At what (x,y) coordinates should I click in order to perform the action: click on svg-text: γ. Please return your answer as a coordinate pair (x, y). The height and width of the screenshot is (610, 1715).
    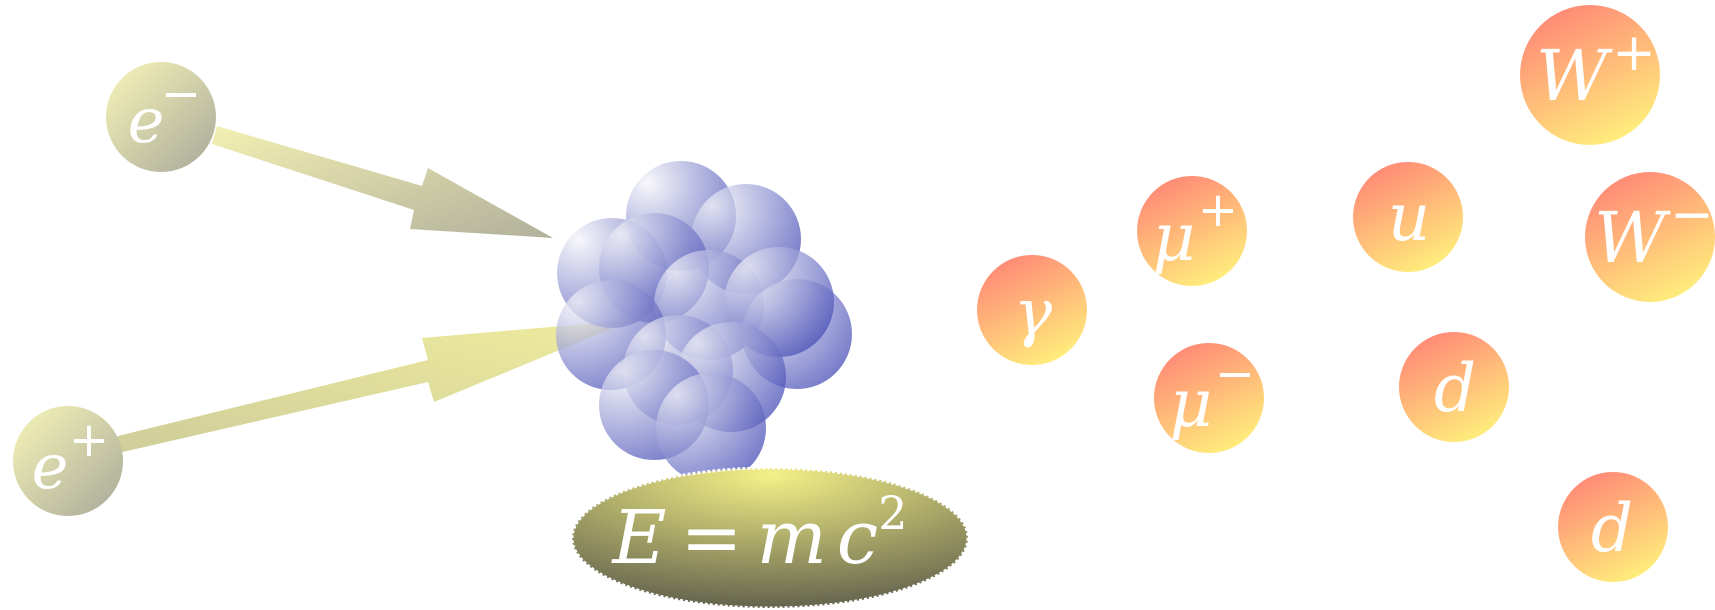
    Looking at the image, I should click on (1033, 313).